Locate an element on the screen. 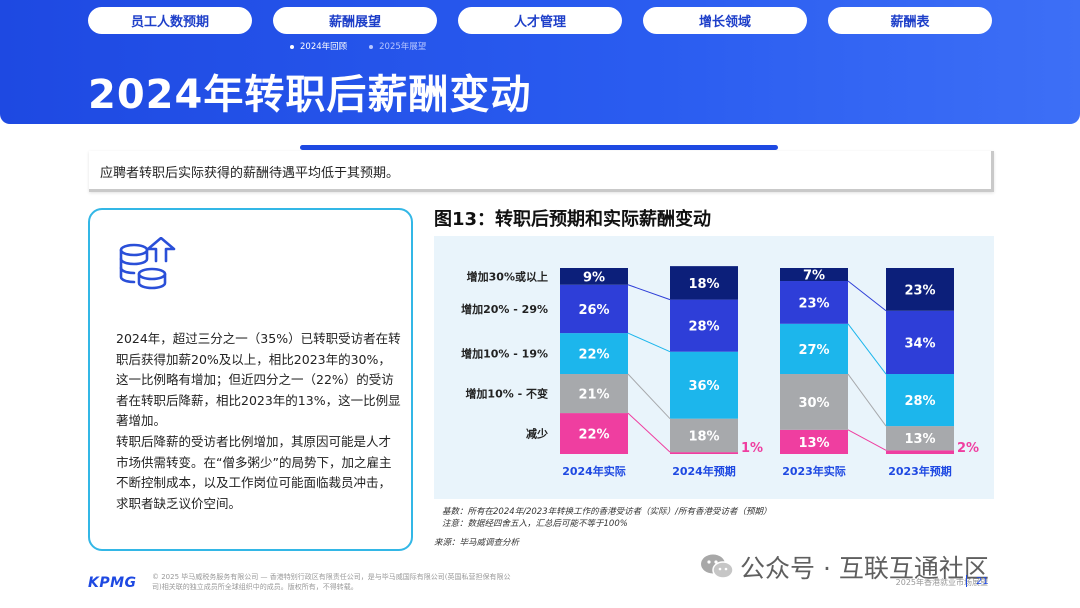  coins-arrow-up-icon is located at coordinates (147, 263).